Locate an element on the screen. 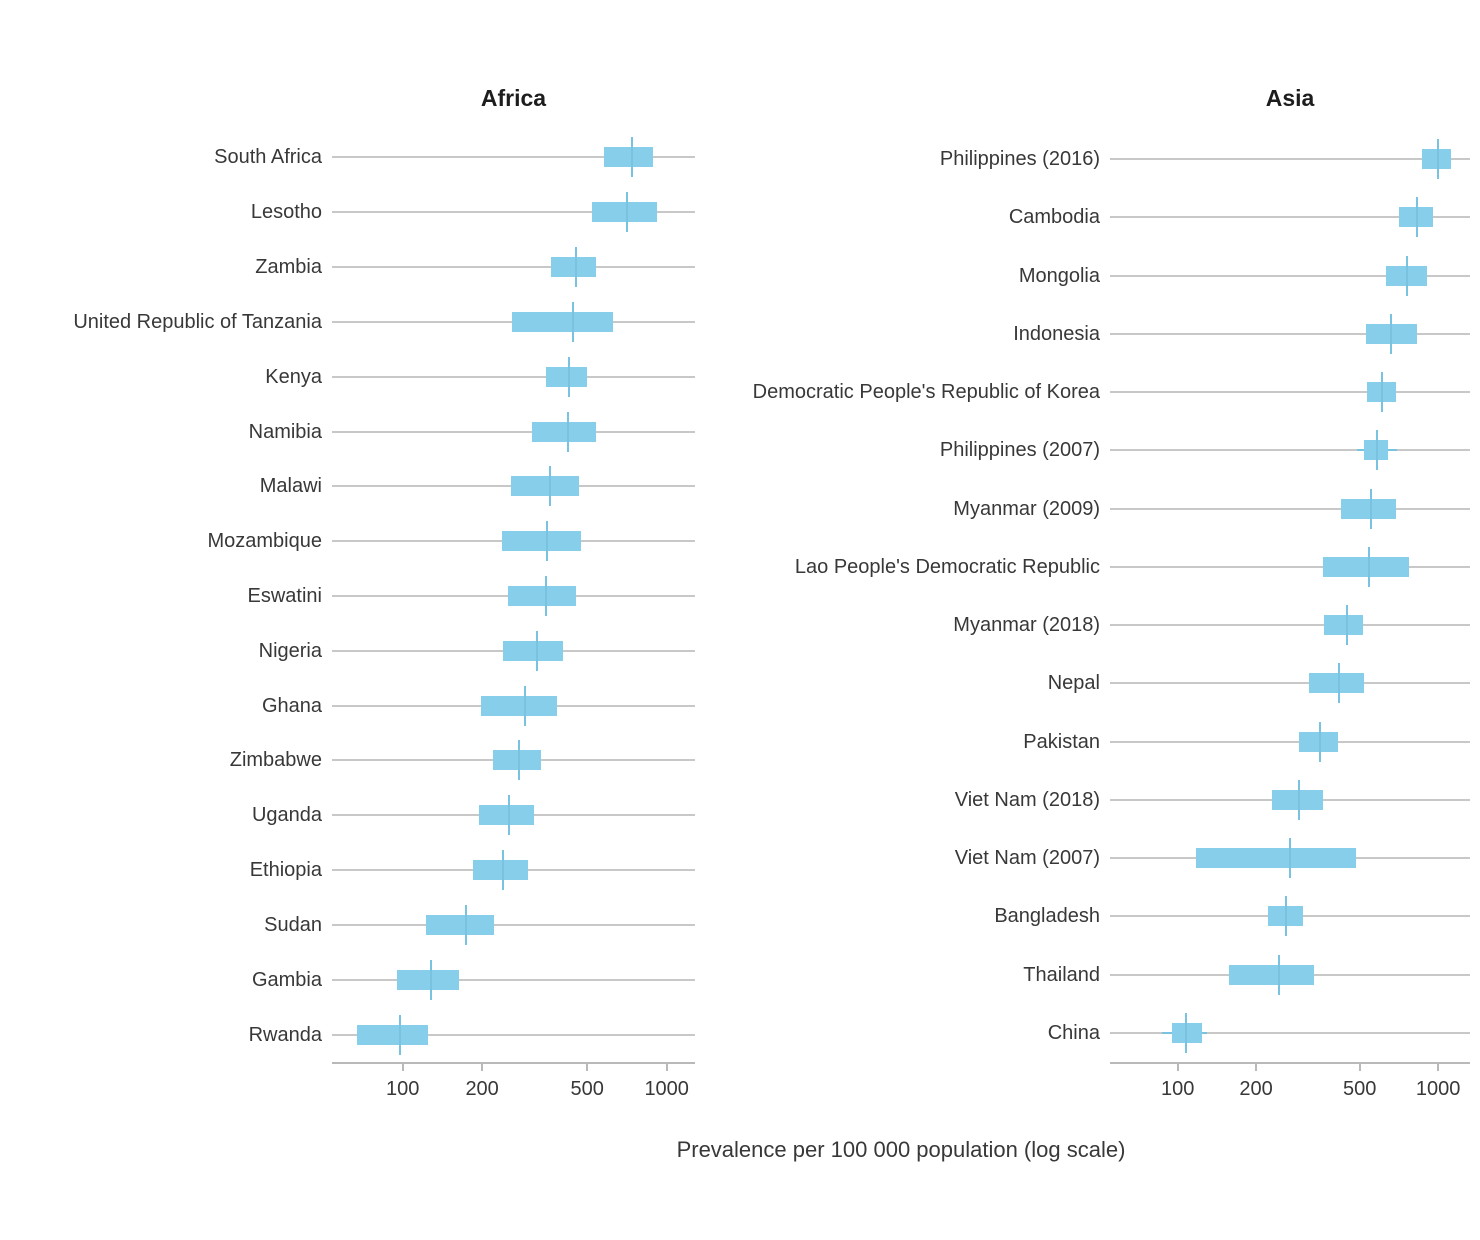 This screenshot has width=1480, height=1240. category-label: Viet Nam (2007) is located at coordinates (1027, 858).